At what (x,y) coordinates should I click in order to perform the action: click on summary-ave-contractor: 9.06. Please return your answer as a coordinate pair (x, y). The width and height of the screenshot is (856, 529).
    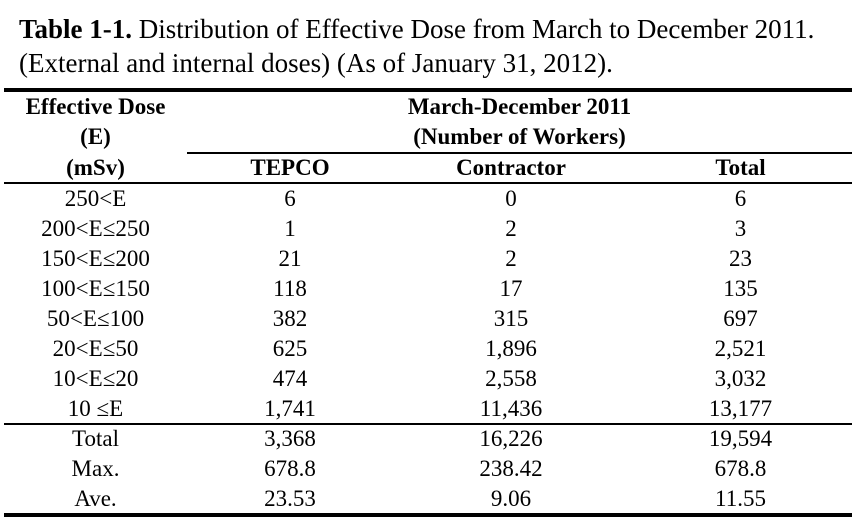
    Looking at the image, I should click on (511, 498).